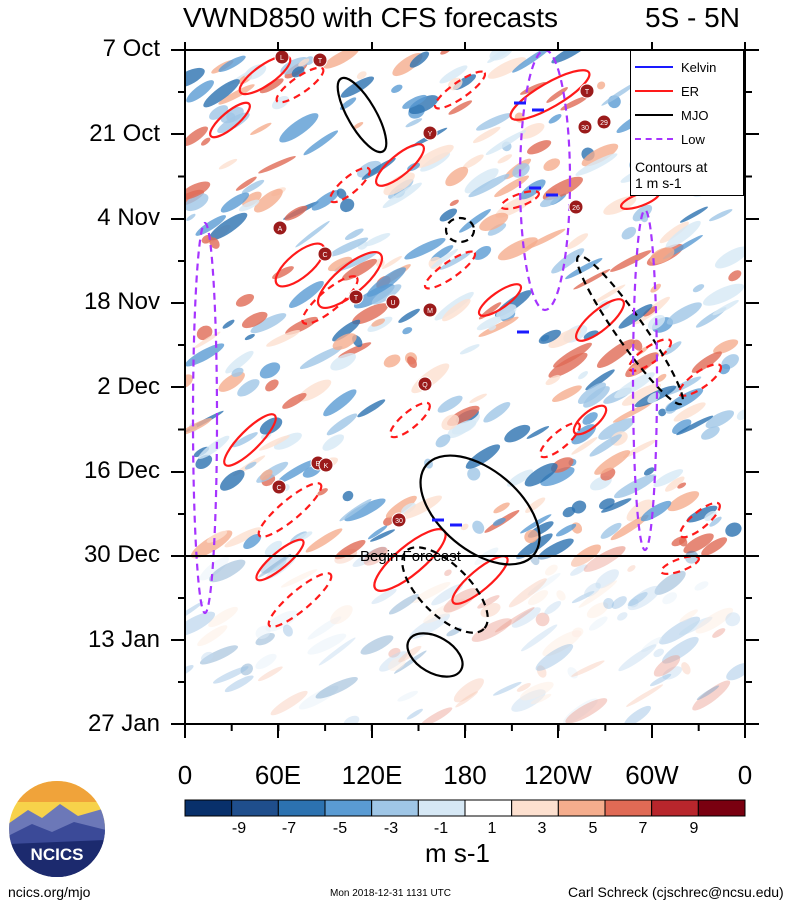 The height and width of the screenshot is (907, 809). What do you see at coordinates (576, 208) in the screenshot?
I see `storm-marker-label: 26` at bounding box center [576, 208].